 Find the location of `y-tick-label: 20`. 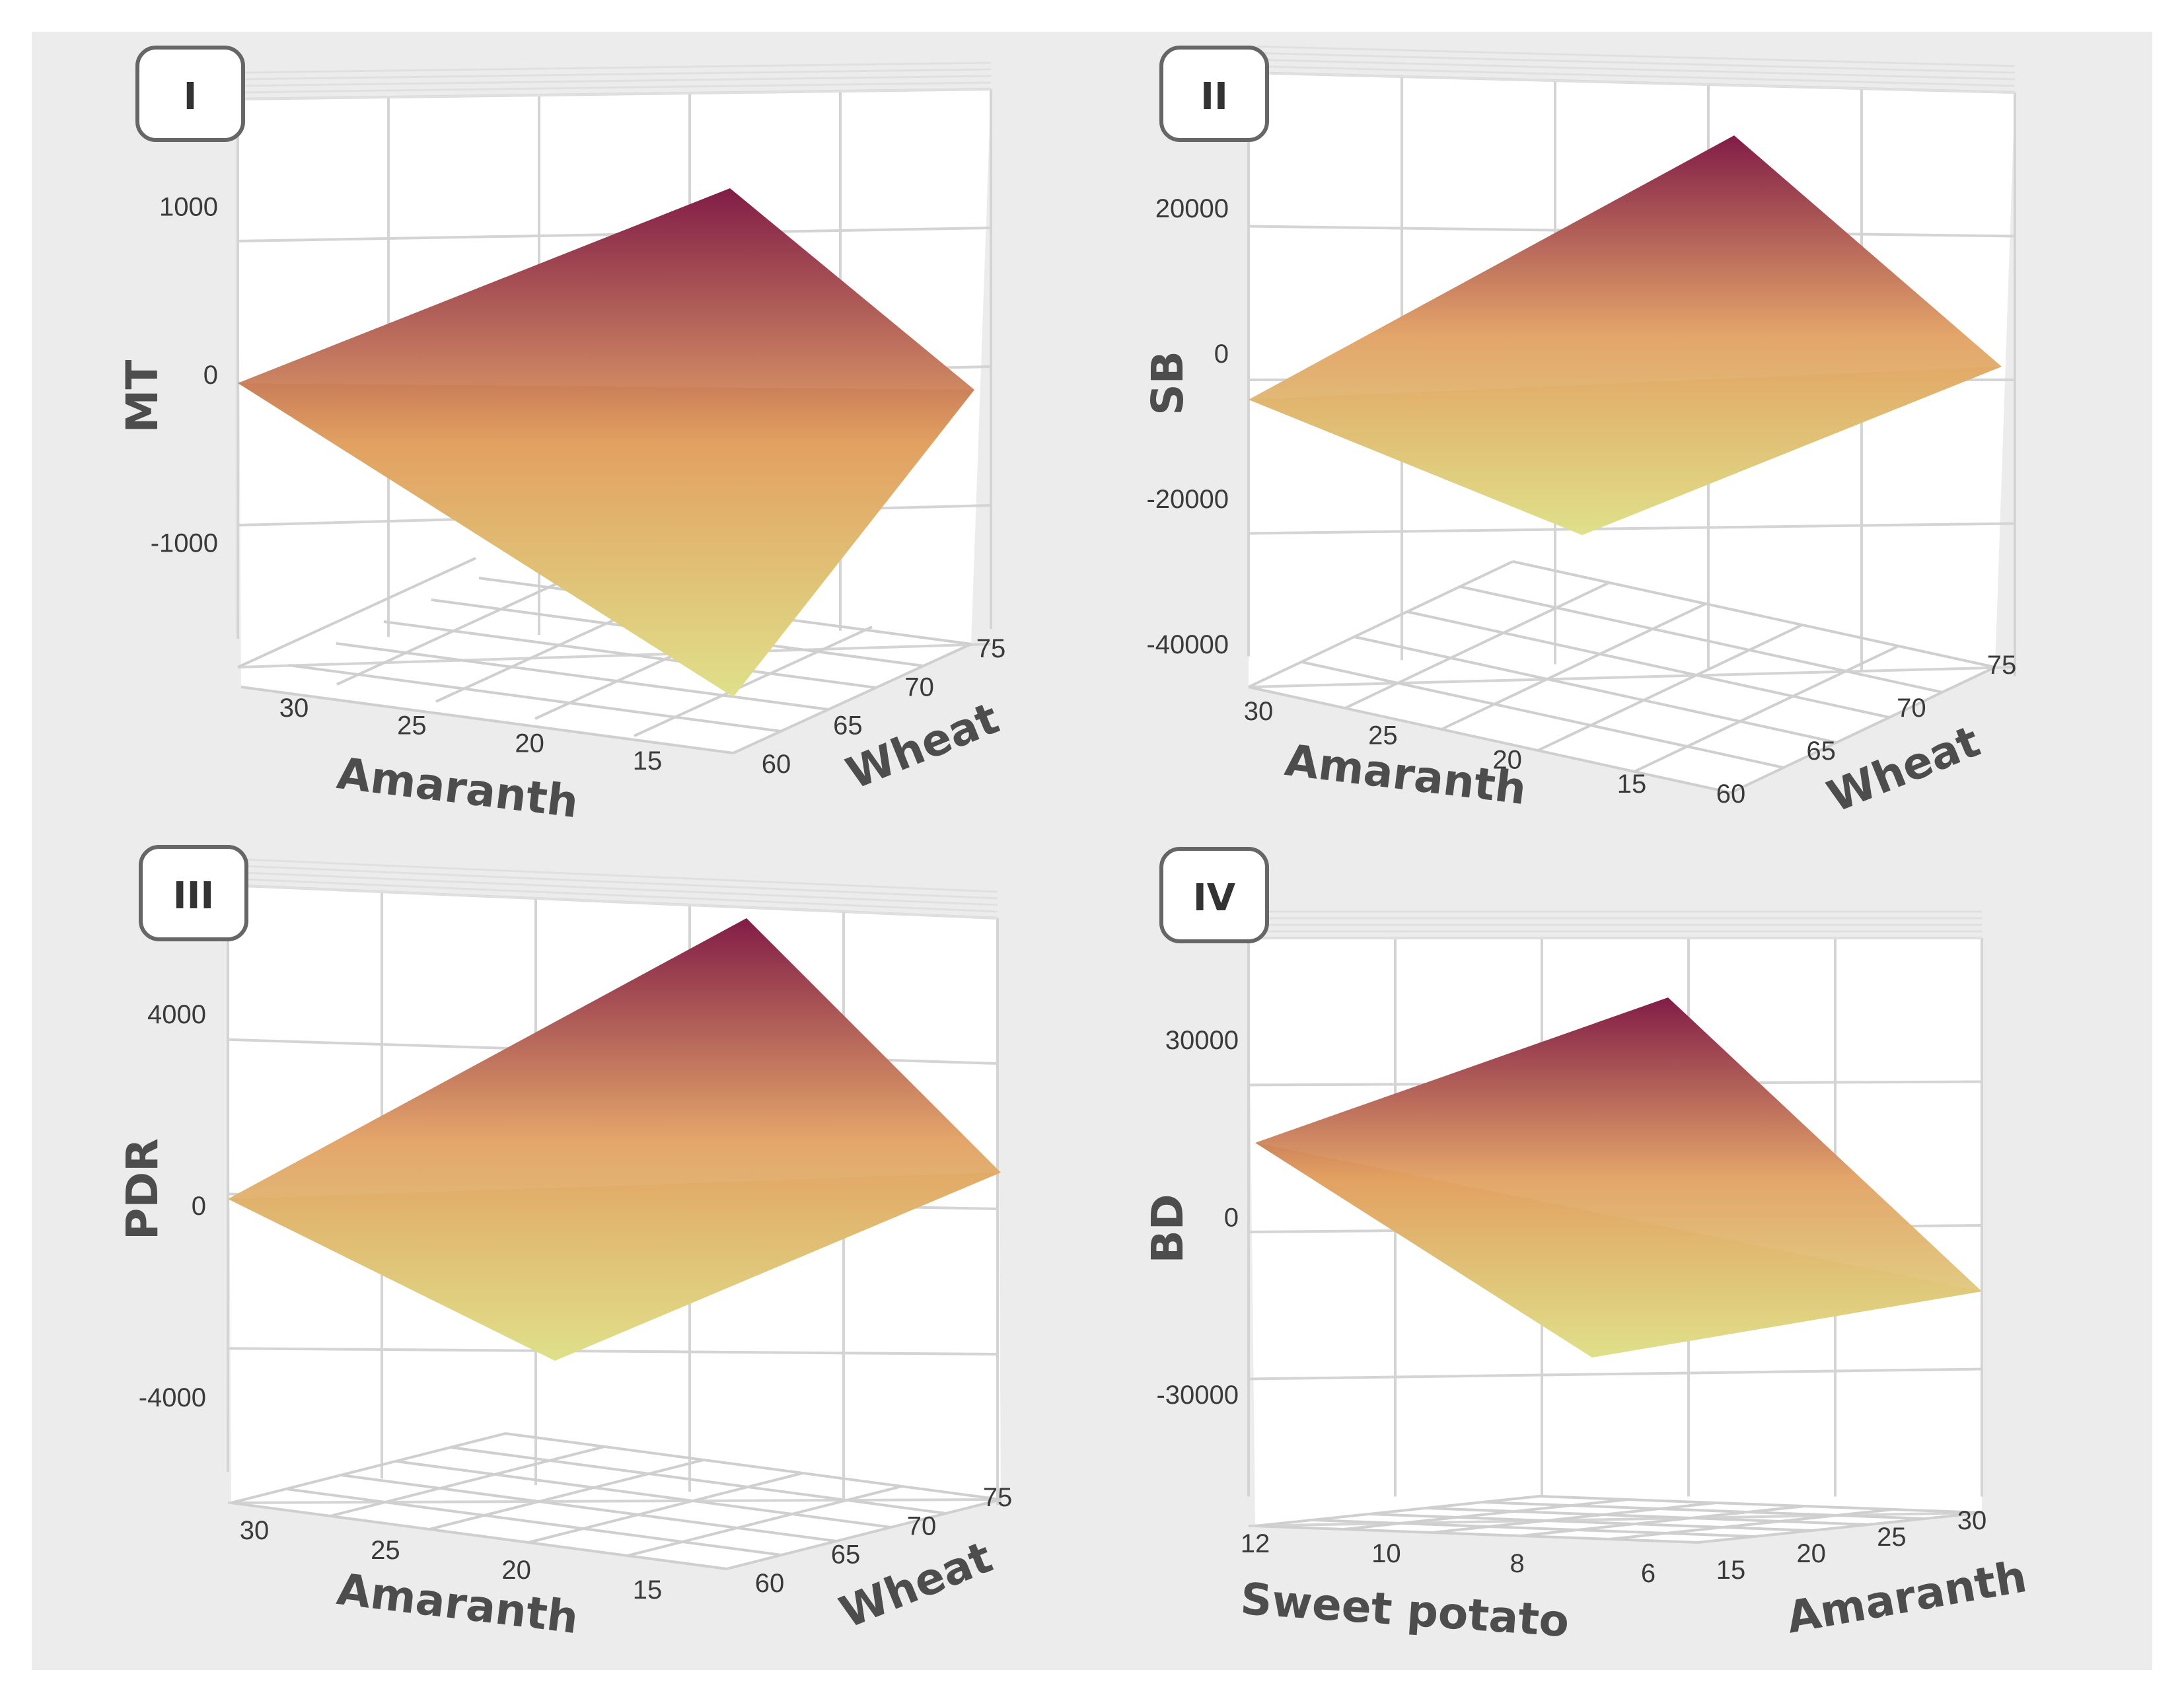

y-tick-label: 20 is located at coordinates (1811, 1553).